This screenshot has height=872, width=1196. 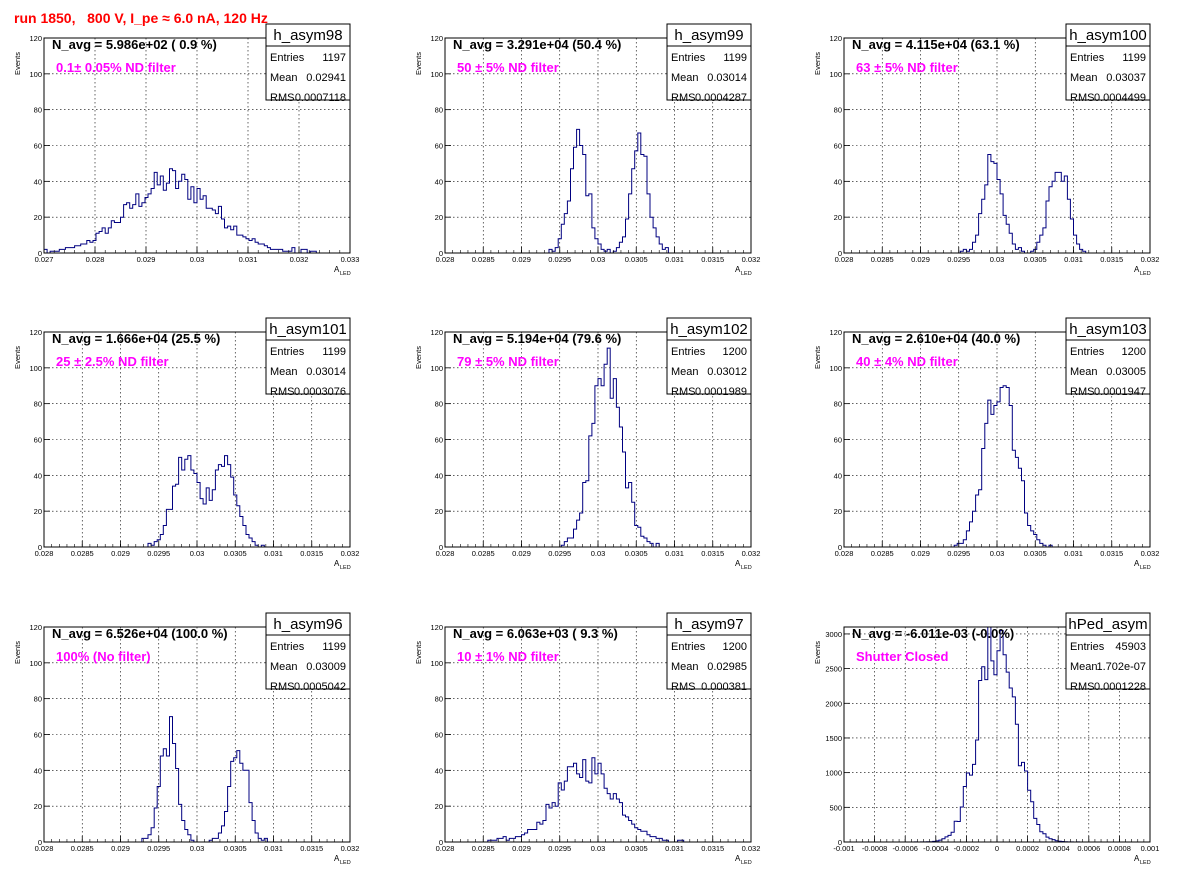 What do you see at coordinates (508, 656) in the screenshot?
I see `filter-note: 10 ± 1% ND filter` at bounding box center [508, 656].